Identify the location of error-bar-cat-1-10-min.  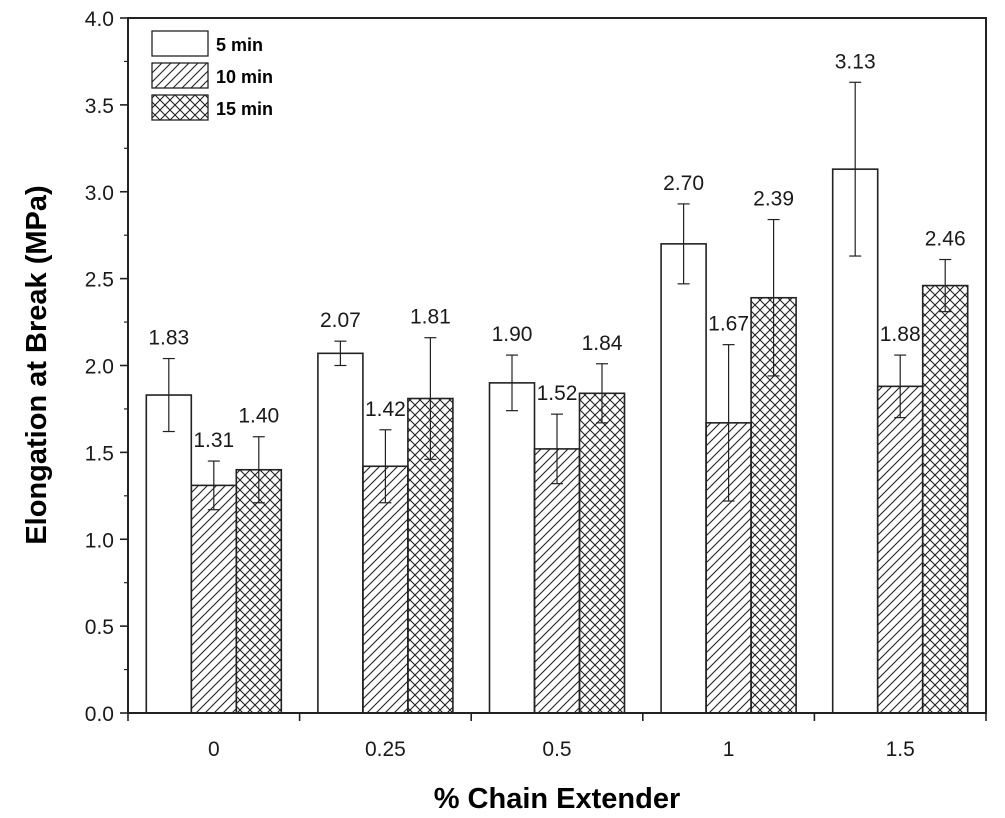
(728, 423).